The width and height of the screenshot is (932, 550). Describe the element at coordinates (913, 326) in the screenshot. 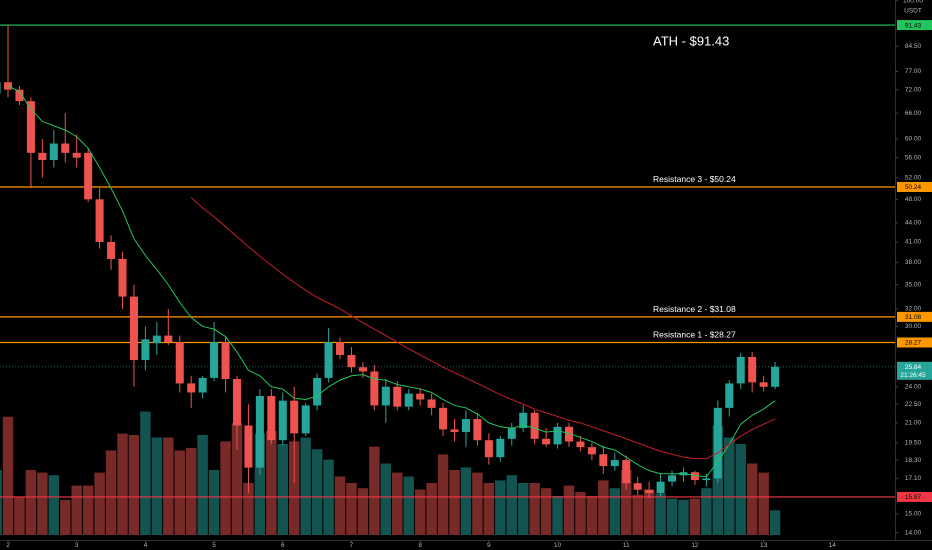

I see `y-tick-label: 30.00` at that location.